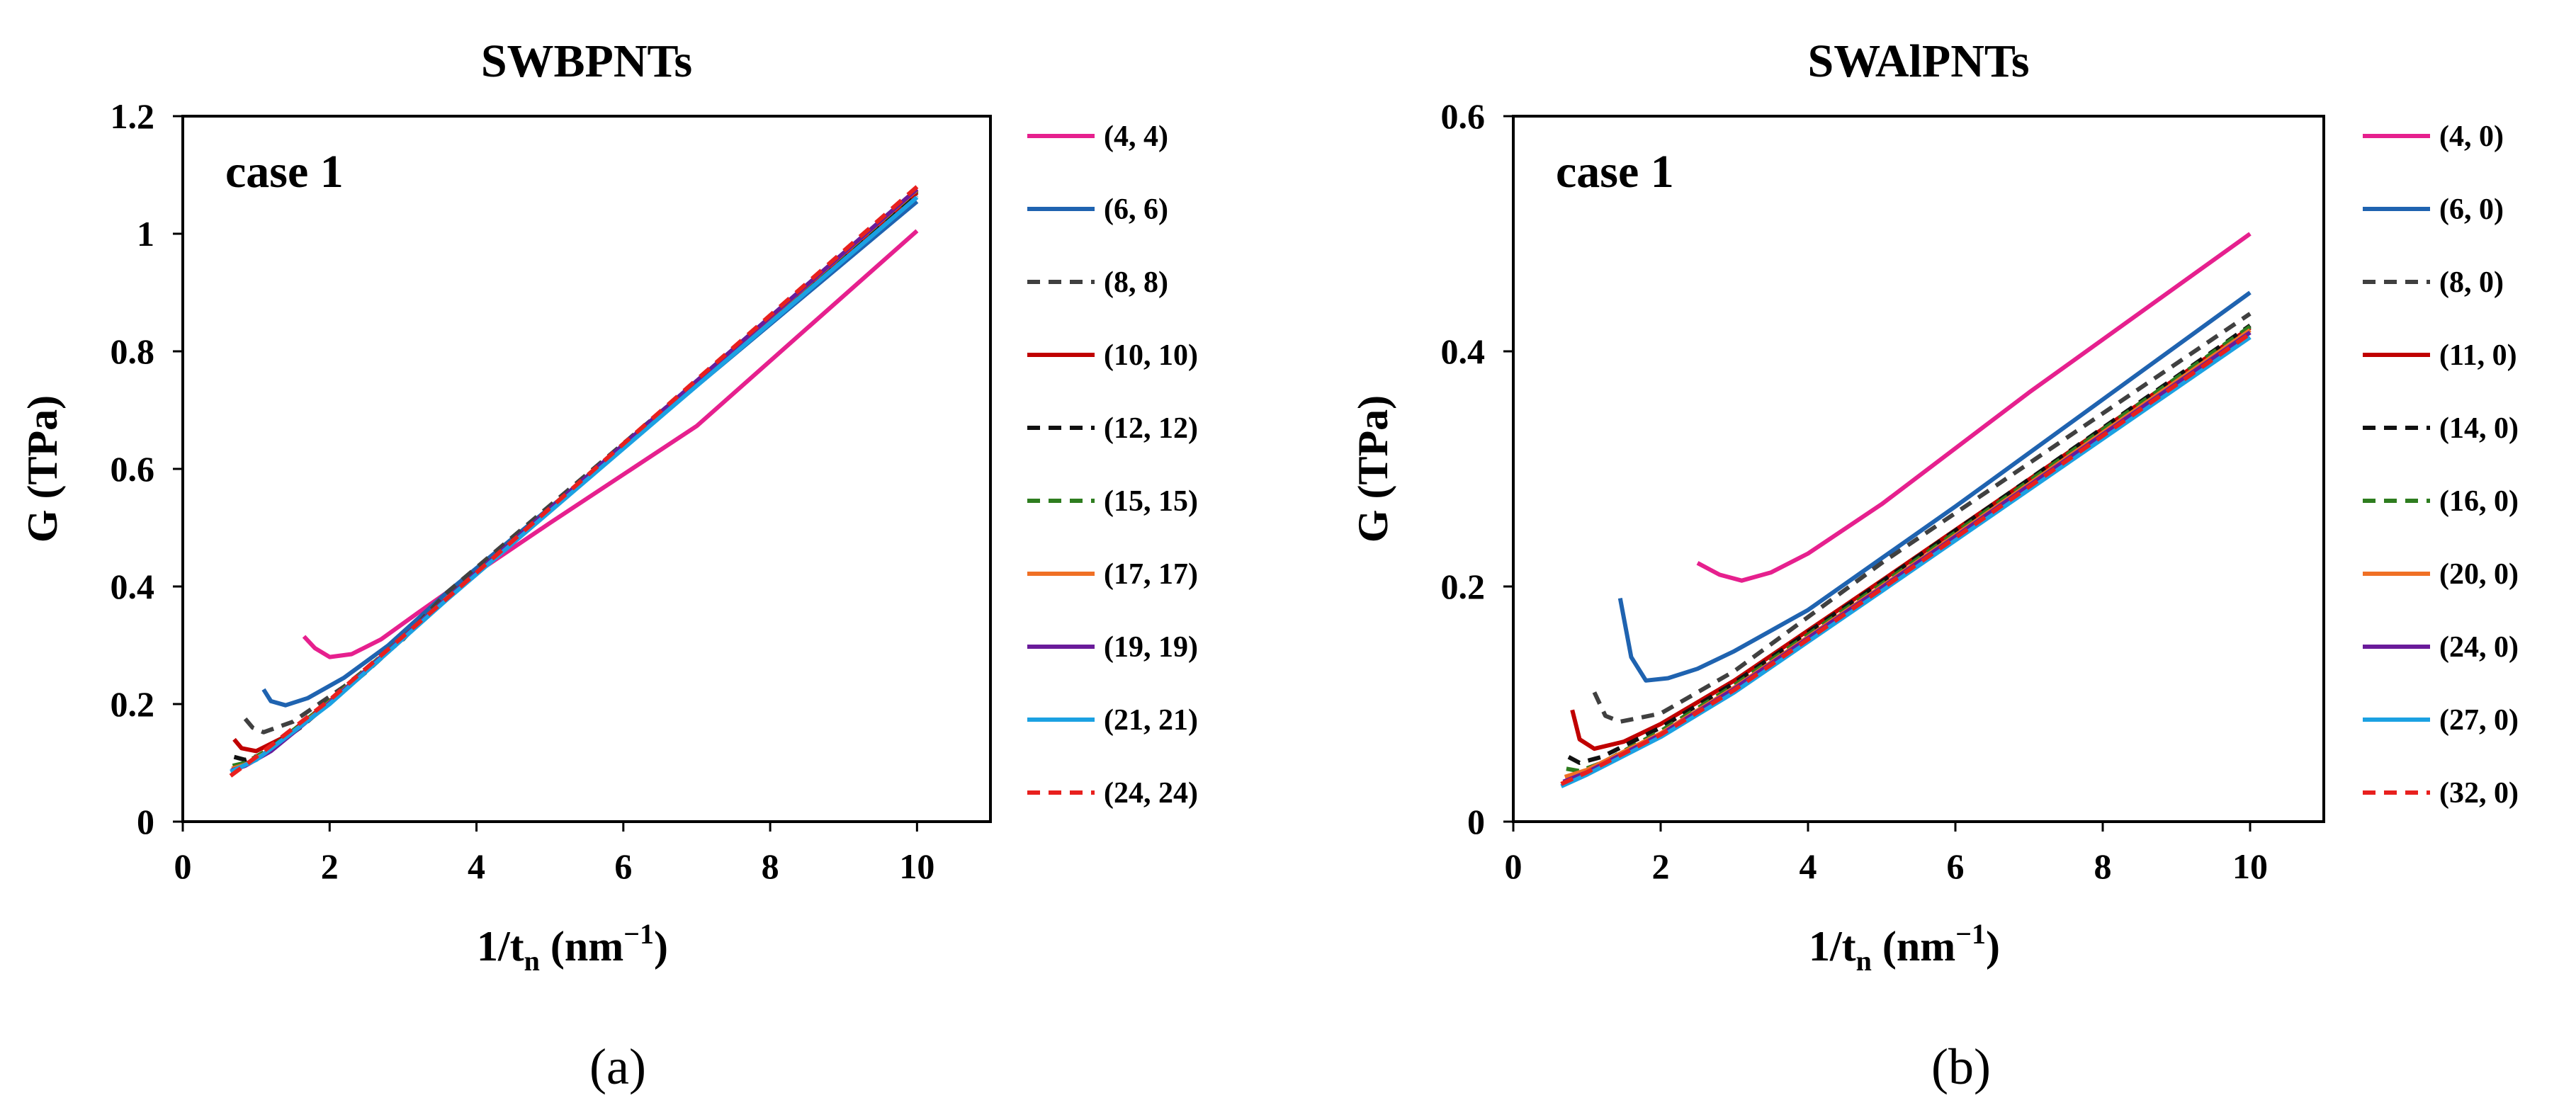 Image resolution: width=2576 pixels, height=1100 pixels. Describe the element at coordinates (1961, 1067) in the screenshot. I see `panel-label: (b)` at that location.